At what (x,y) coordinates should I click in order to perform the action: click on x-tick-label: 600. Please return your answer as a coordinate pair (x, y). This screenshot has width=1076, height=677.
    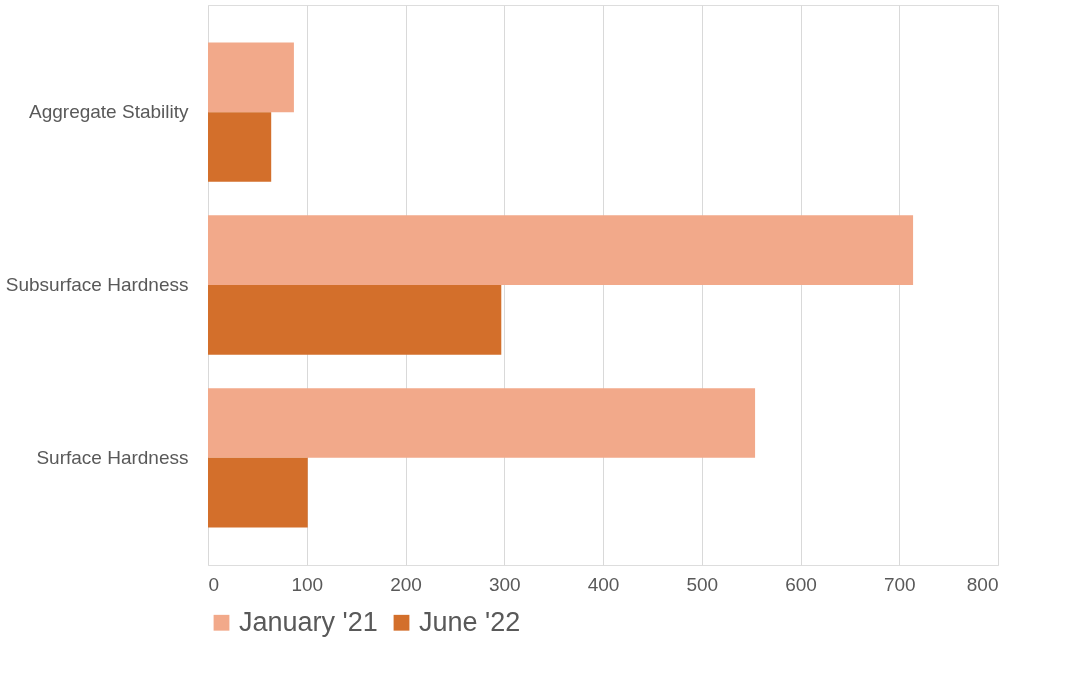
    Looking at the image, I should click on (801, 584).